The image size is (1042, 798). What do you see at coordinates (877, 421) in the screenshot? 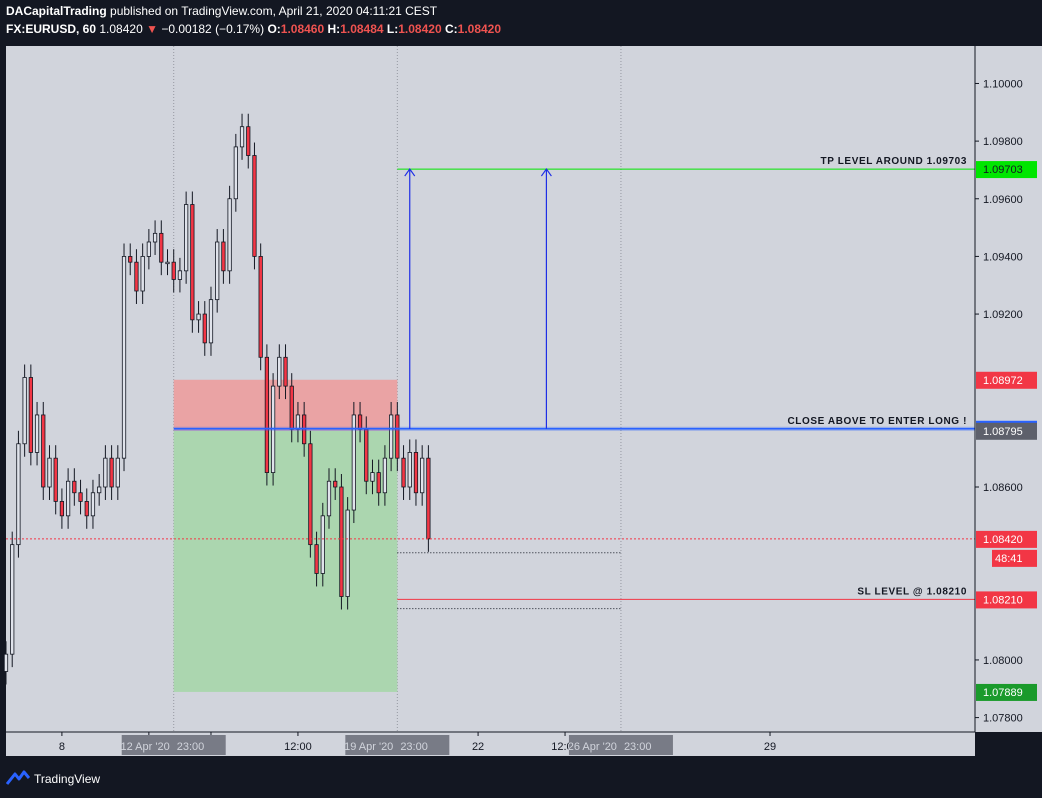
I see `level-annotation: CLOSE ABOVE TO ENTER LONG !` at bounding box center [877, 421].